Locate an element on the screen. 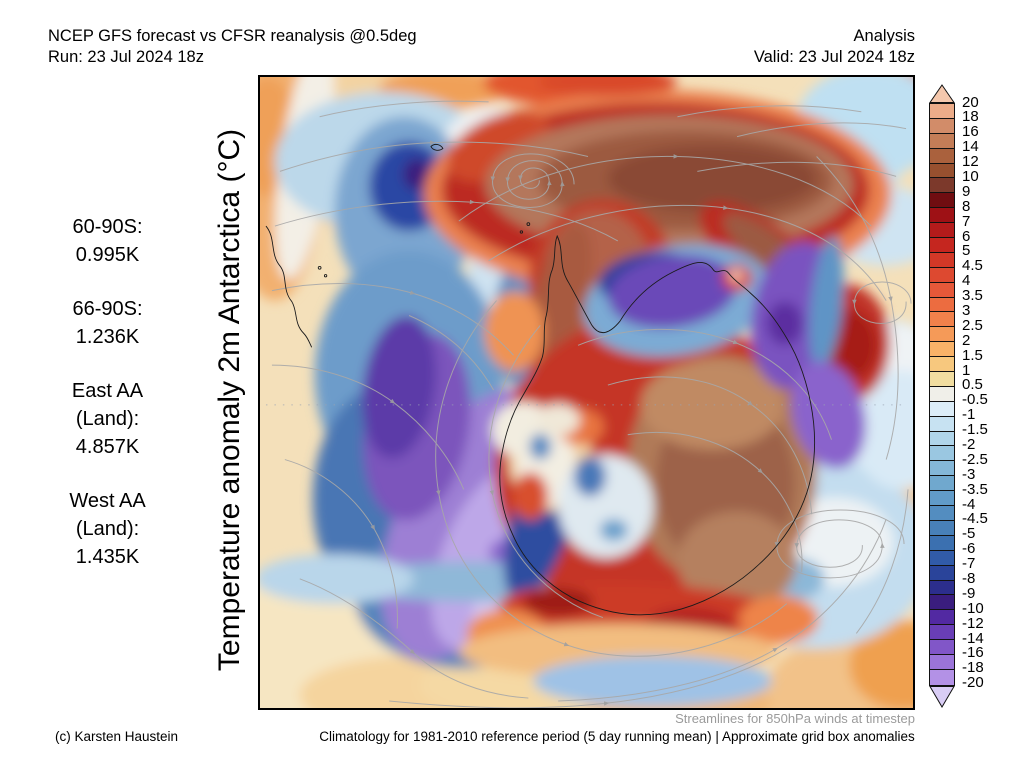  colorbar-label: 2 is located at coordinates (966, 340).